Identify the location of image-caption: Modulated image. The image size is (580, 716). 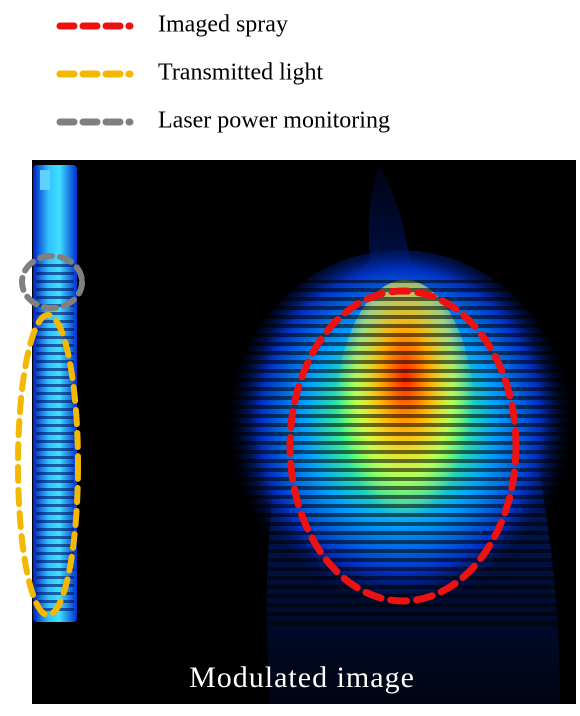
(302, 677).